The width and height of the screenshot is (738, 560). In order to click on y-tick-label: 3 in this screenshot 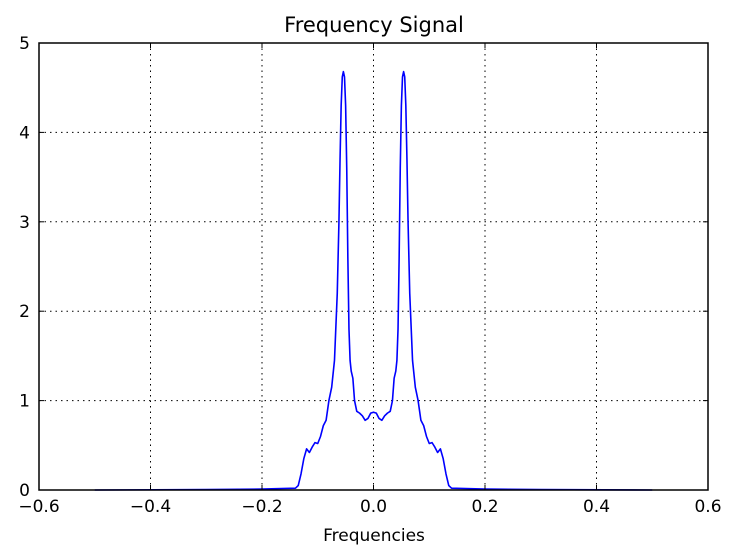, I will do `click(24, 223)`.